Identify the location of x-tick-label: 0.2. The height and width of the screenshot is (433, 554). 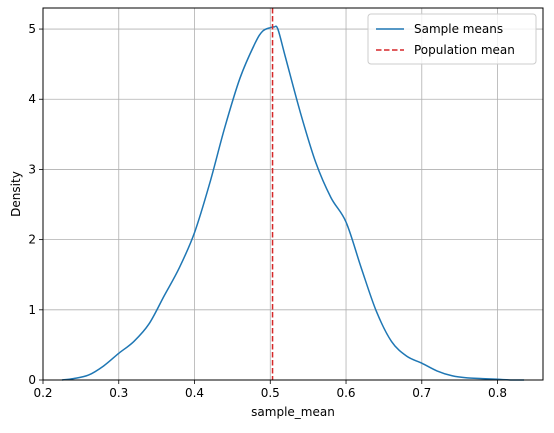
(42, 393).